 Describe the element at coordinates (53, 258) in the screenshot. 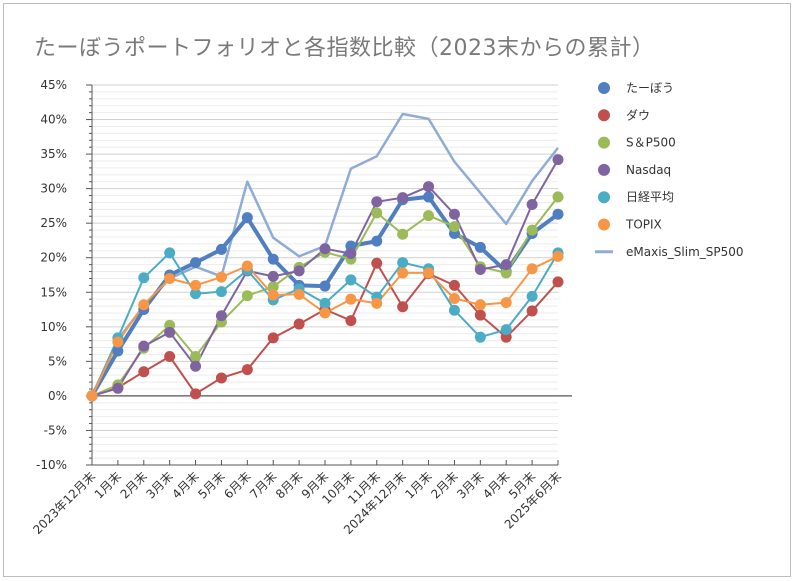

I see `y-tick-label: 20%` at that location.